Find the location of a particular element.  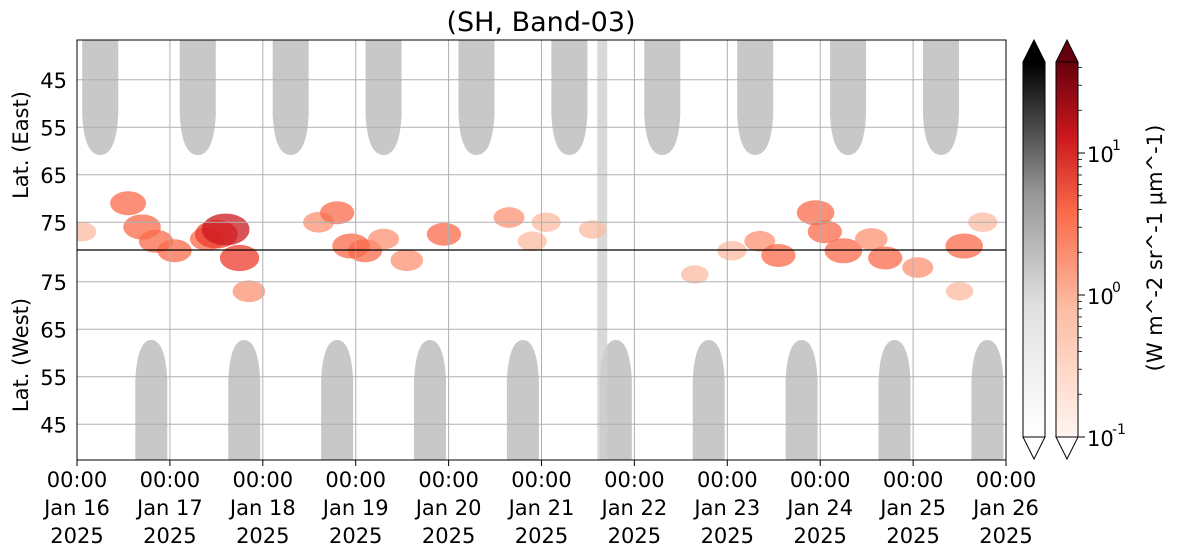

colorbar-label: (W m^-2 sr^-1 μm^-1) is located at coordinates (1155, 248).